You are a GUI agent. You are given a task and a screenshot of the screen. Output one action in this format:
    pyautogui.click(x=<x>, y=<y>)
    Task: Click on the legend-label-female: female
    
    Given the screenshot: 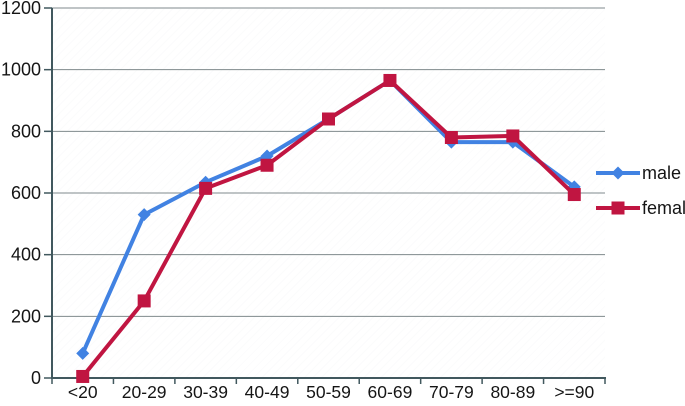 What is the action you would take?
    pyautogui.click(x=663, y=208)
    